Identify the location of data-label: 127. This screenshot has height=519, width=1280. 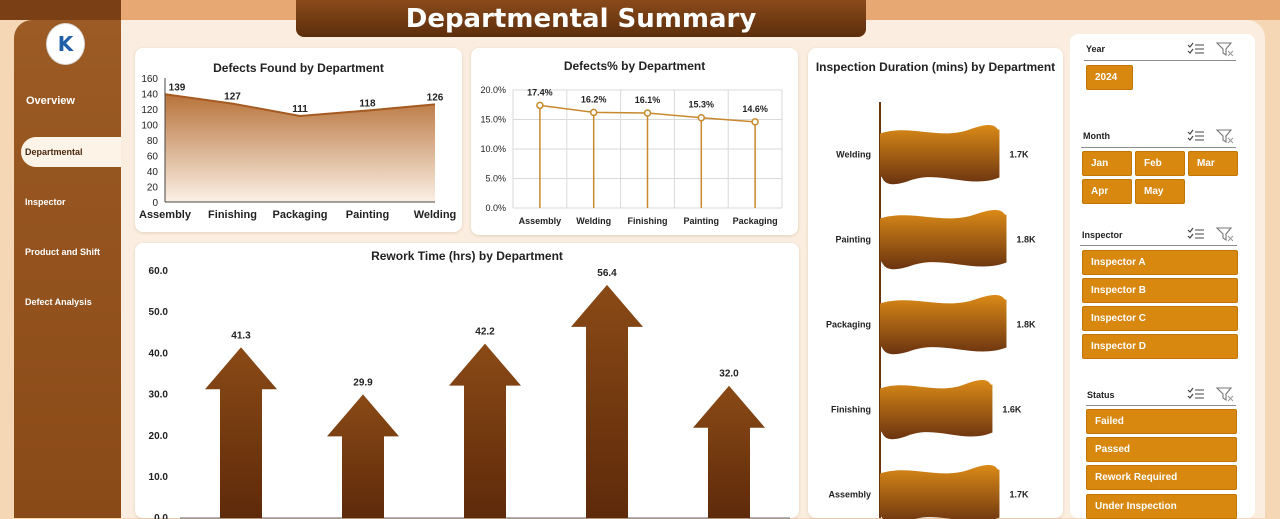
(232, 97).